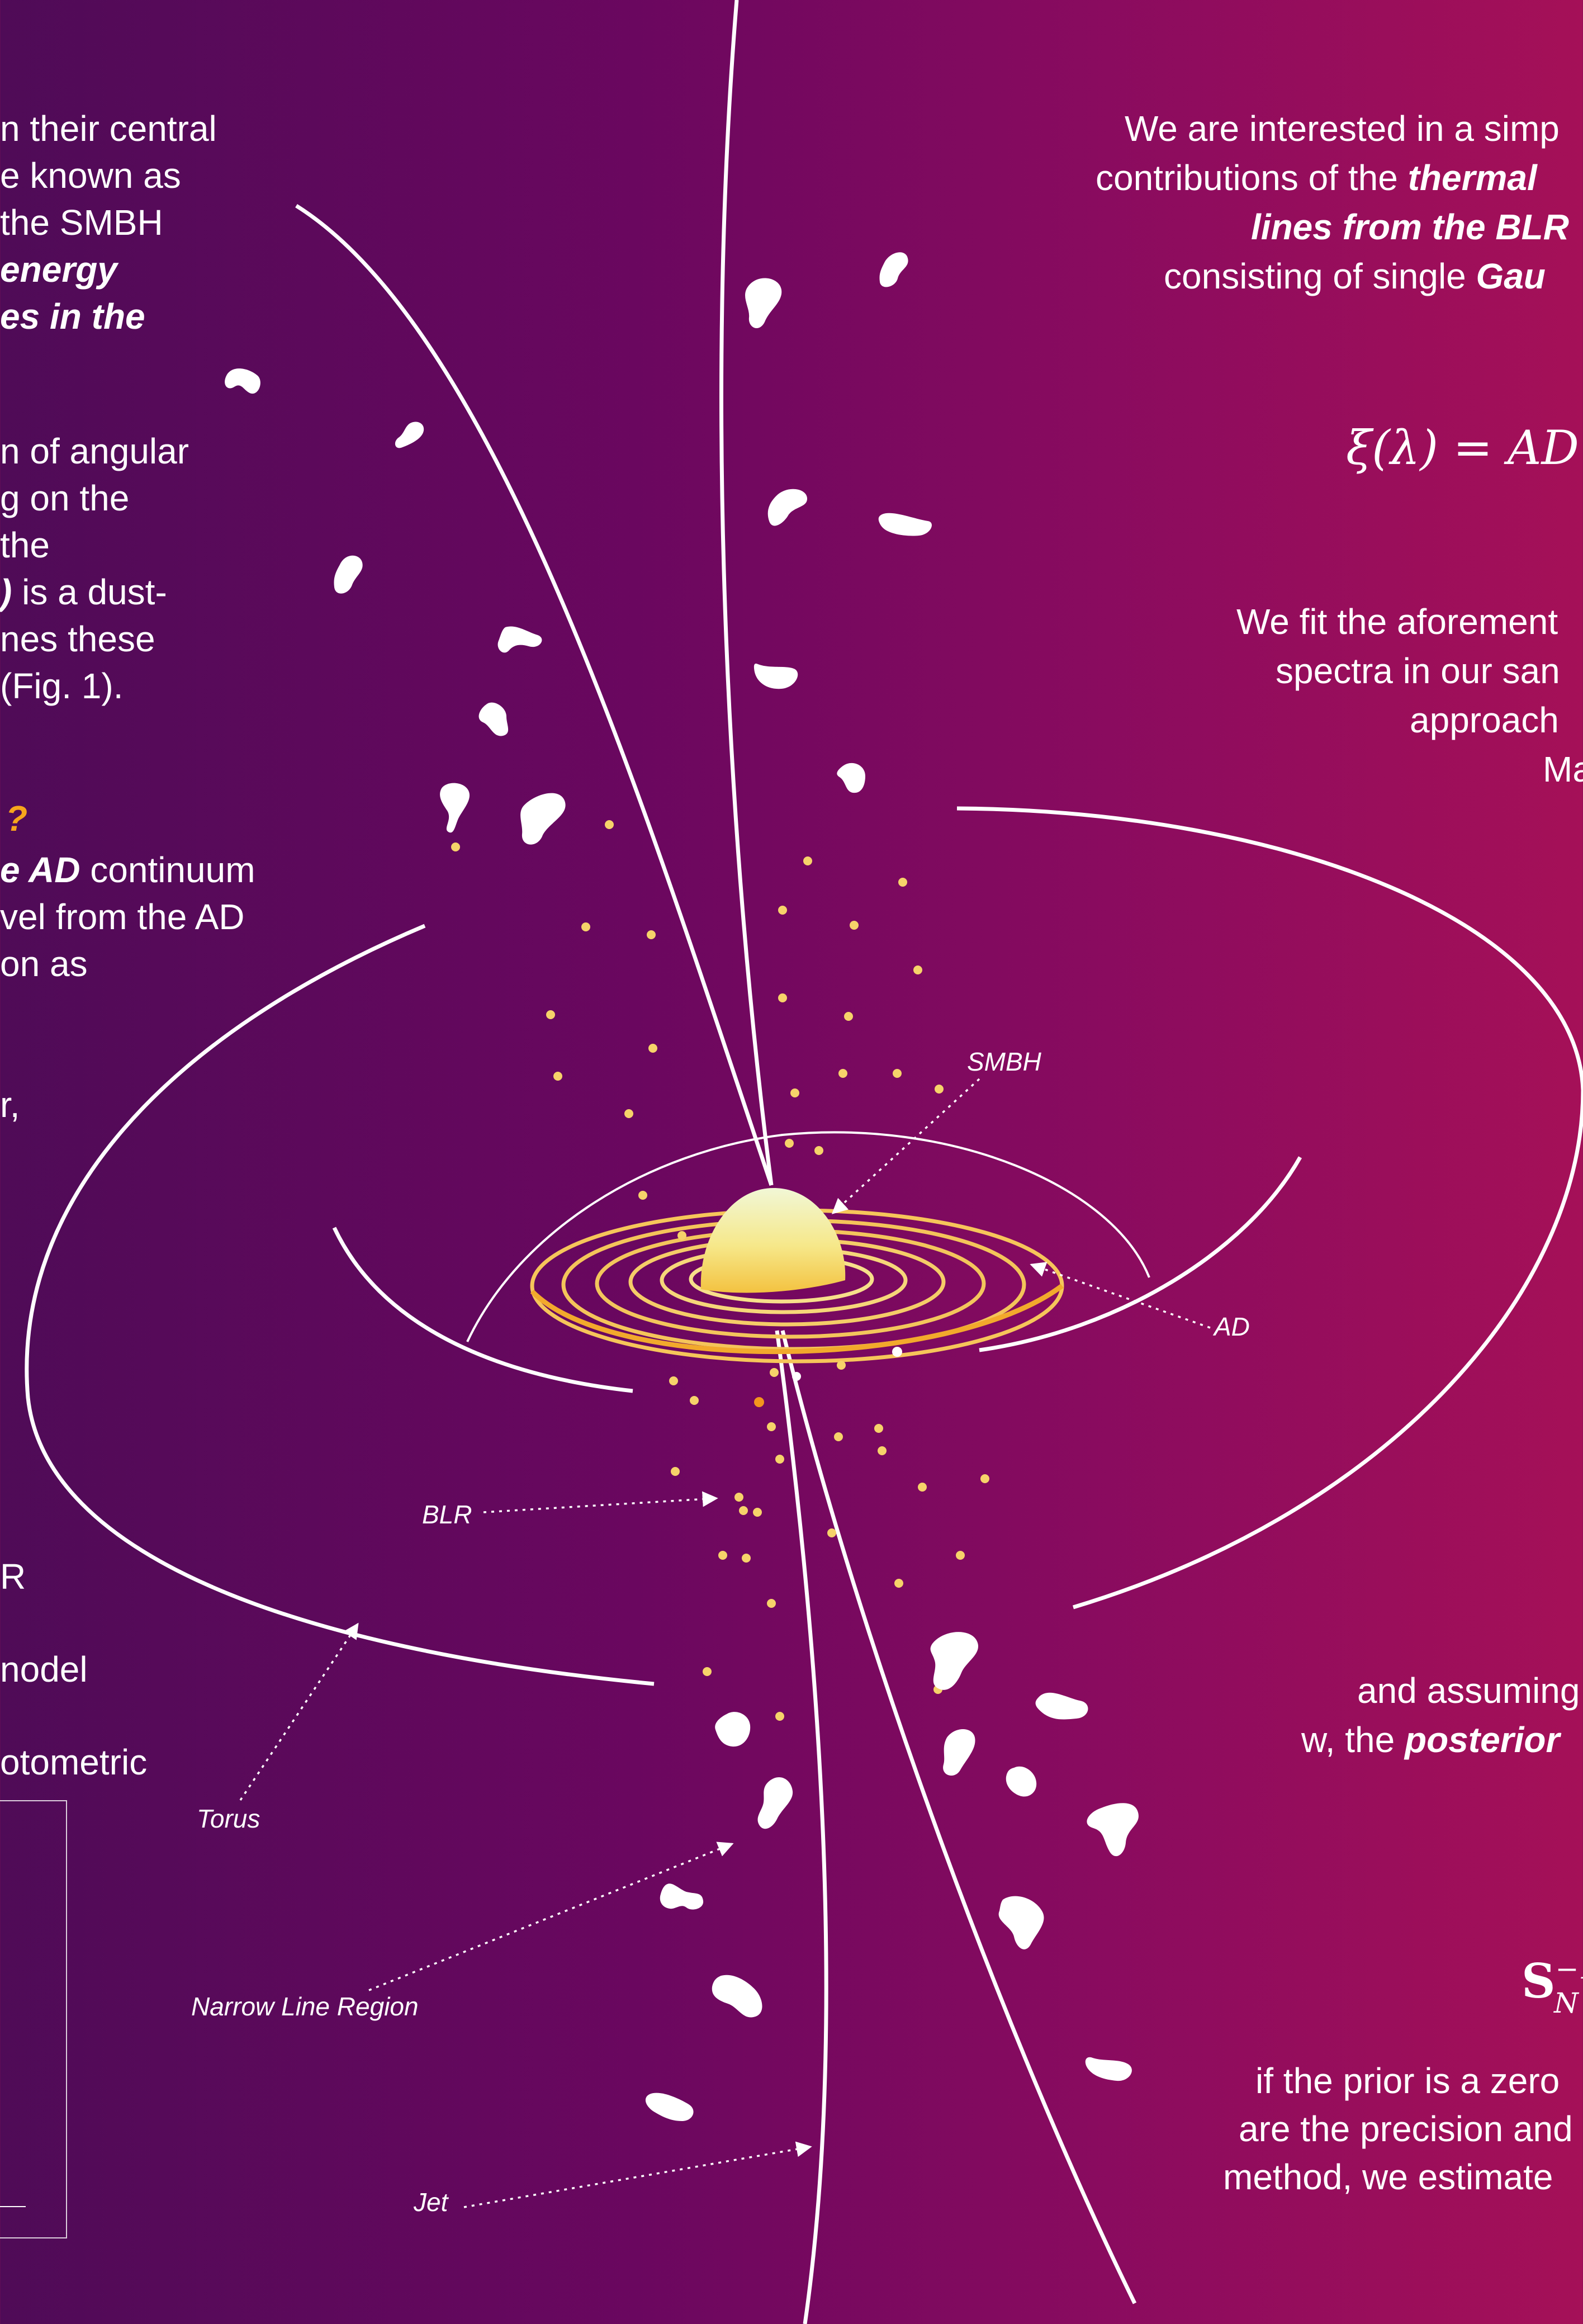 The height and width of the screenshot is (2324, 1583). Describe the element at coordinates (482, 1310) in the screenshot. I see `torus-inner-left` at that location.